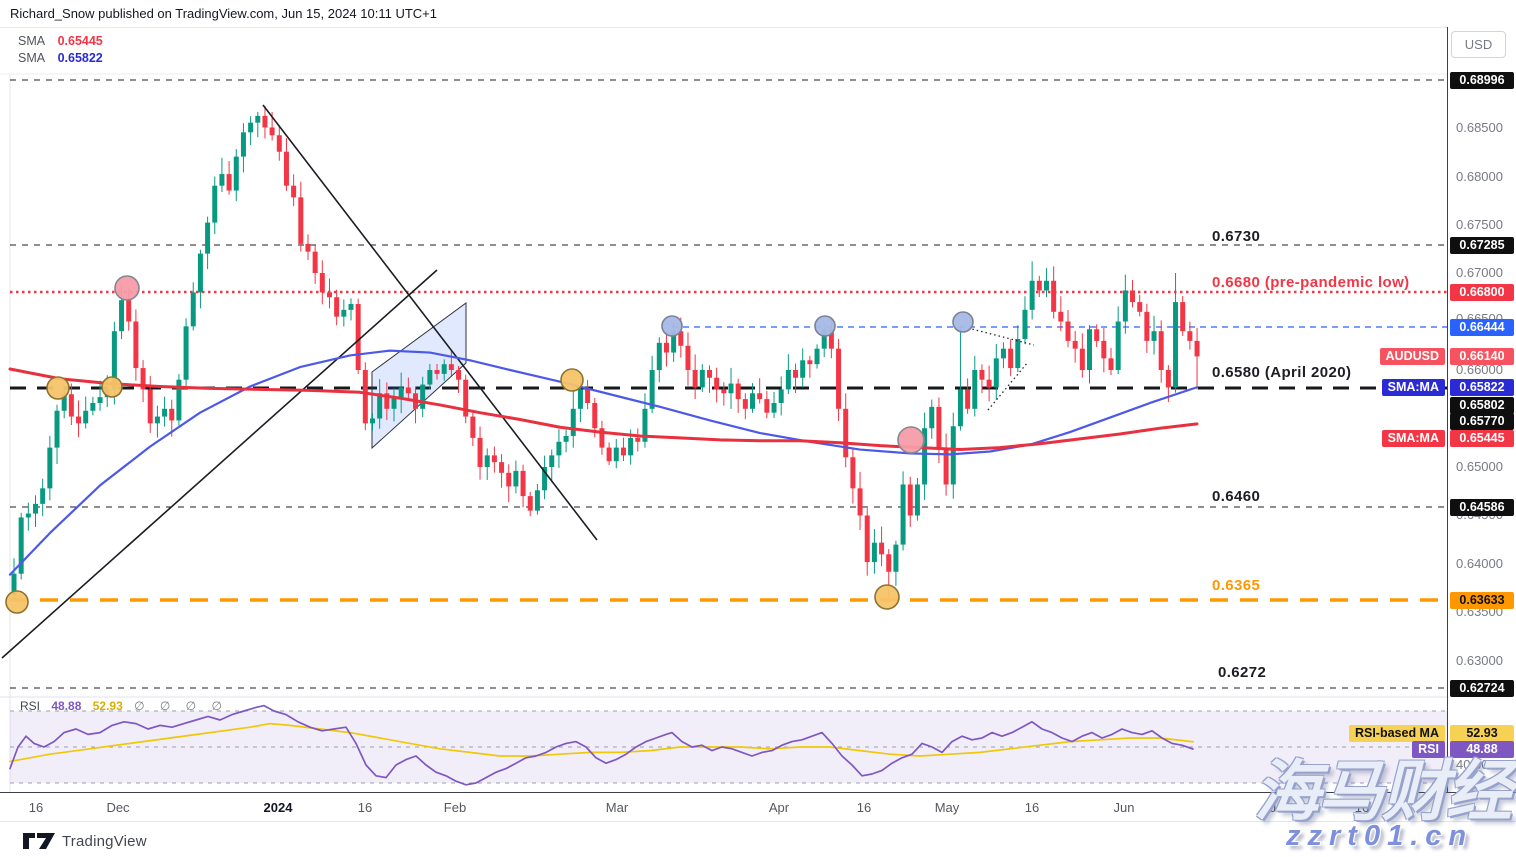 Image resolution: width=1516 pixels, height=857 pixels. What do you see at coordinates (181, 706) in the screenshot?
I see `rsi-empty-params: ∅ ∅ ∅ ∅` at bounding box center [181, 706].